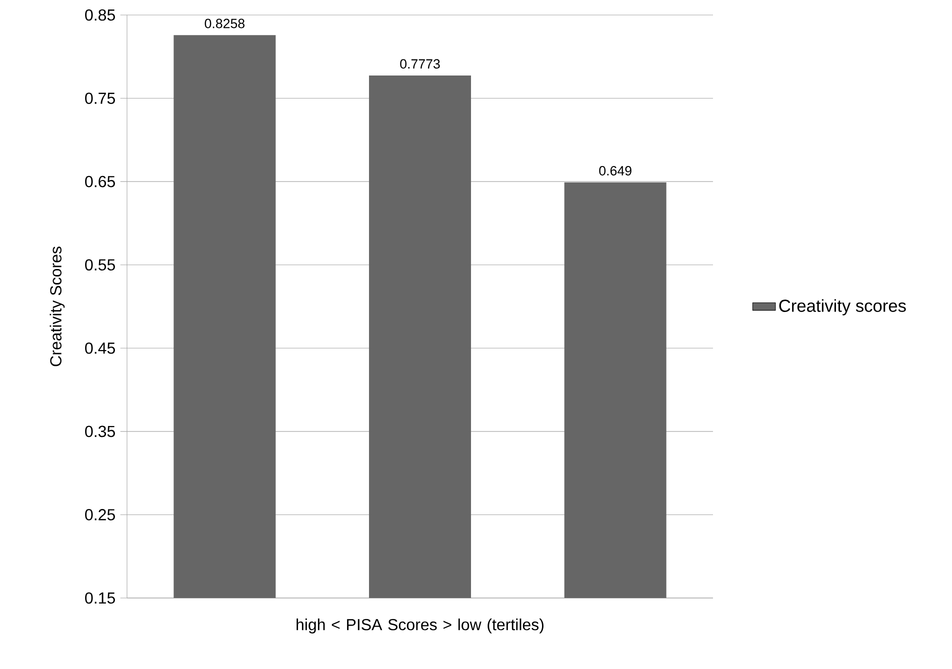  What do you see at coordinates (615, 171) in the screenshot?
I see `data-label: 0.649` at bounding box center [615, 171].